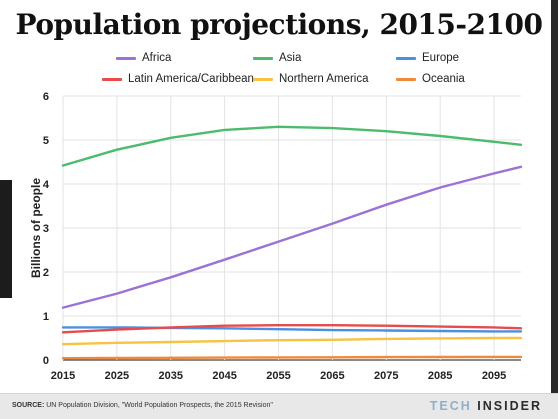  What do you see at coordinates (292, 341) in the screenshot?
I see `series-line-northern-america` at bounding box center [292, 341].